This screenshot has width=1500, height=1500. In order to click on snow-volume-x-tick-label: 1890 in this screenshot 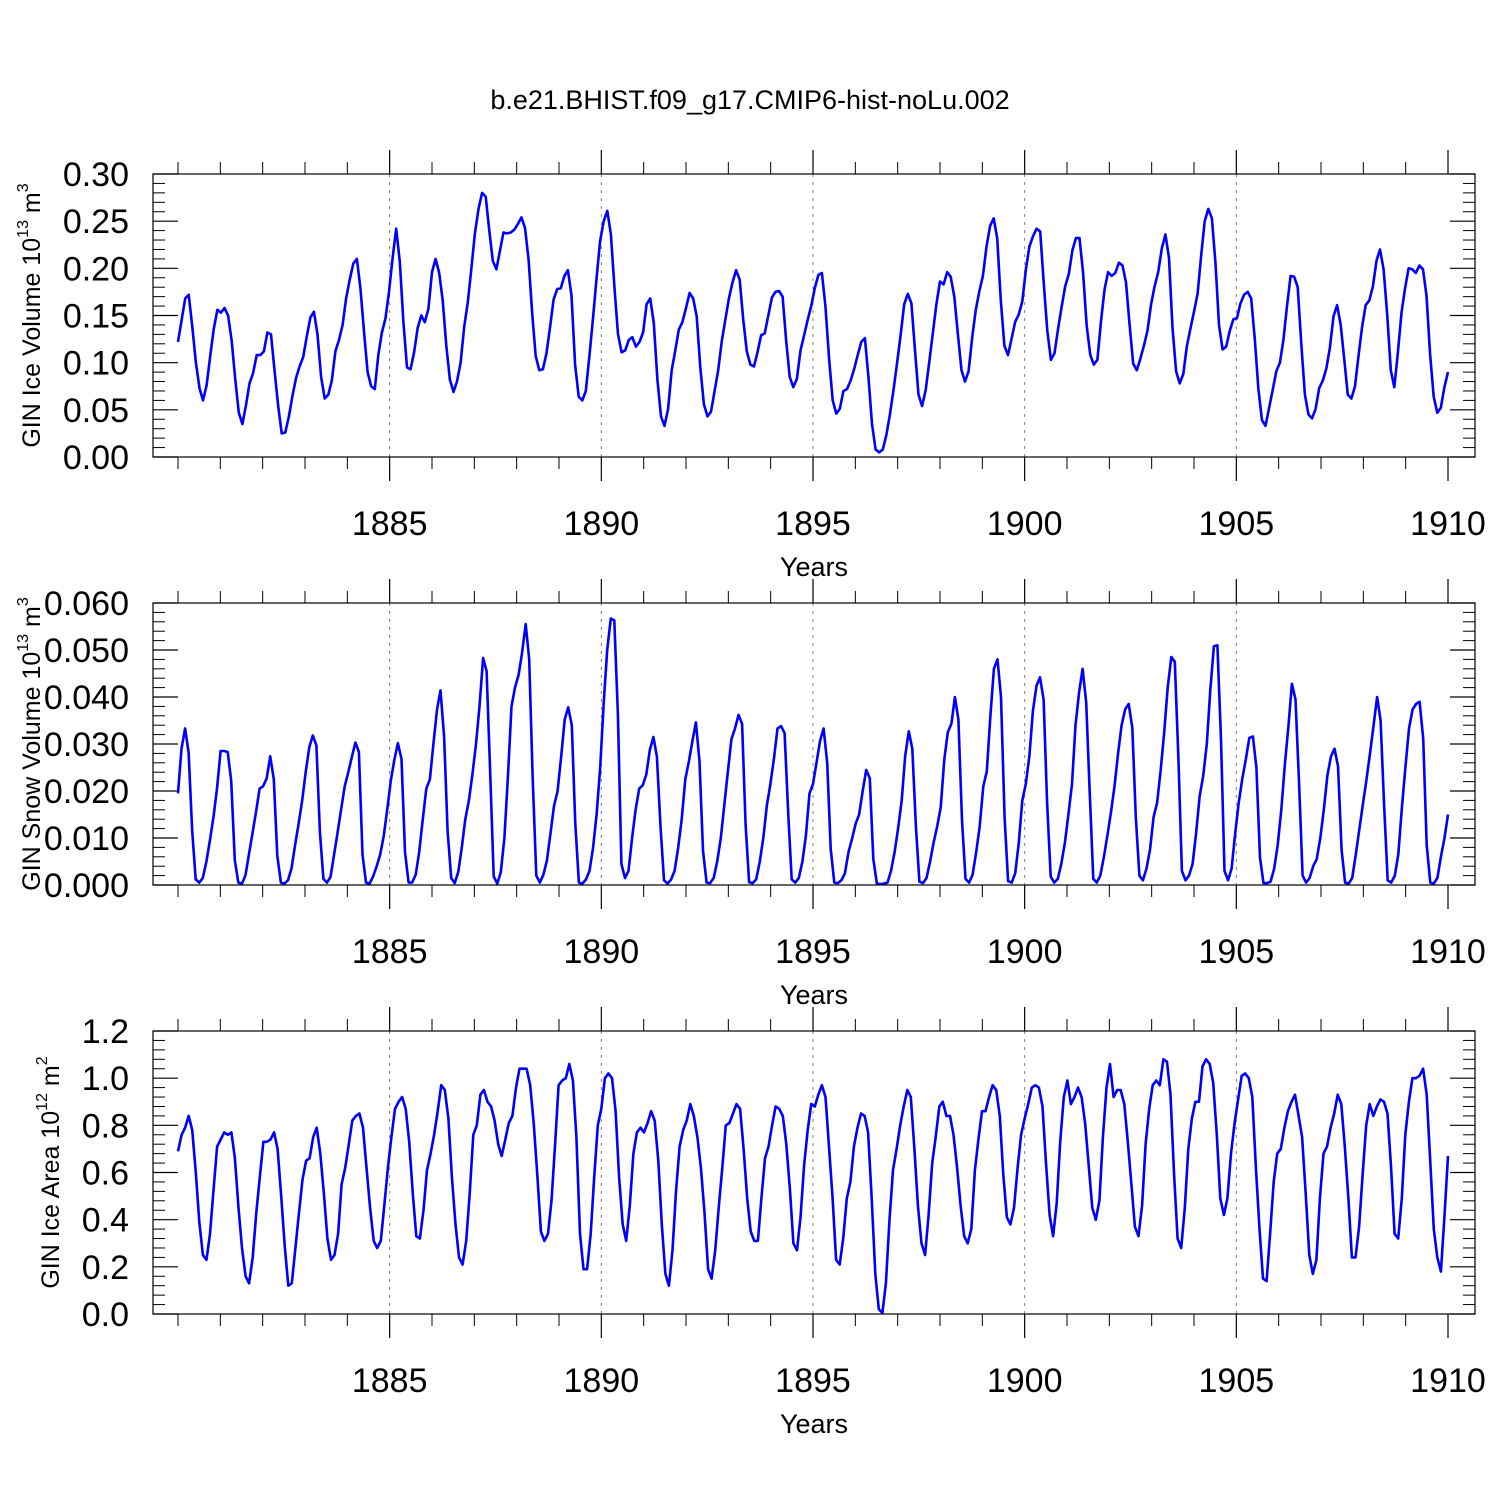, I will do `click(602, 952)`.